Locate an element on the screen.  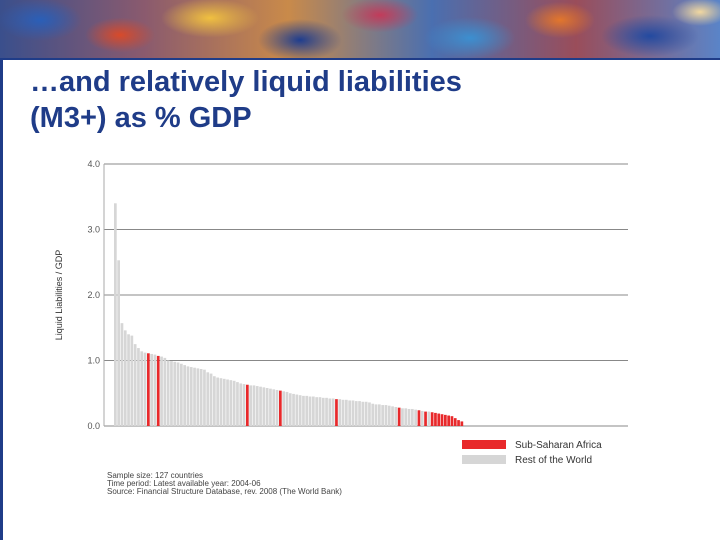
header-rule is located at coordinates (360, 59).